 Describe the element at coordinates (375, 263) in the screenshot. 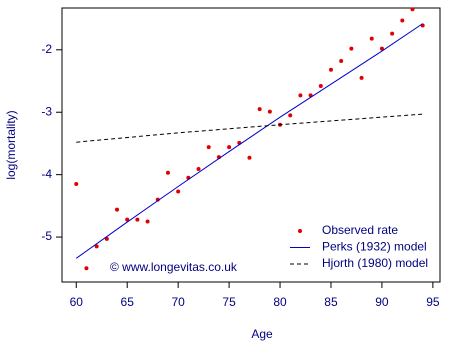

I see `legend-label: Hjorth (1980) model` at that location.